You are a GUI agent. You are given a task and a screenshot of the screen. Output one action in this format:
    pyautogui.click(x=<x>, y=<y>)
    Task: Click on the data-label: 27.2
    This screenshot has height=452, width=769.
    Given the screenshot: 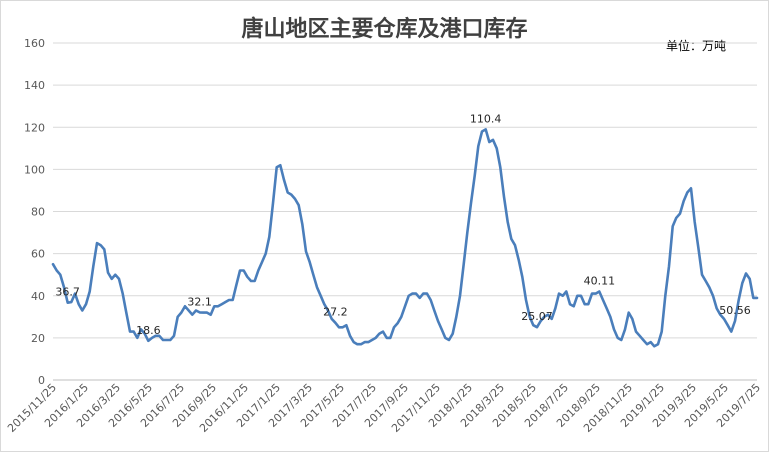 What is the action you would take?
    pyautogui.click(x=335, y=312)
    